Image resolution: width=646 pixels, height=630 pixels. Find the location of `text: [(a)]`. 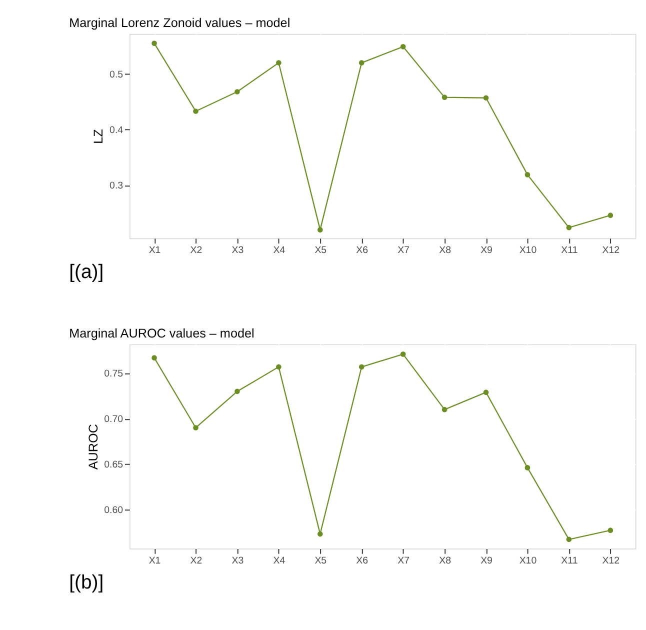

text: [(a)] is located at coordinates (86, 272).